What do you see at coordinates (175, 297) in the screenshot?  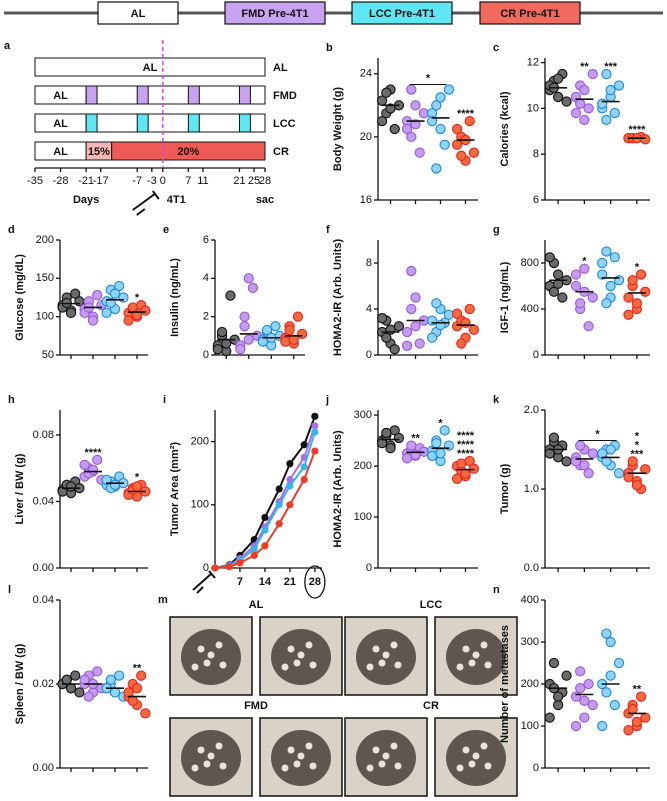 I see `y-axis-label: Insulin (ng/mL)` at bounding box center [175, 297].